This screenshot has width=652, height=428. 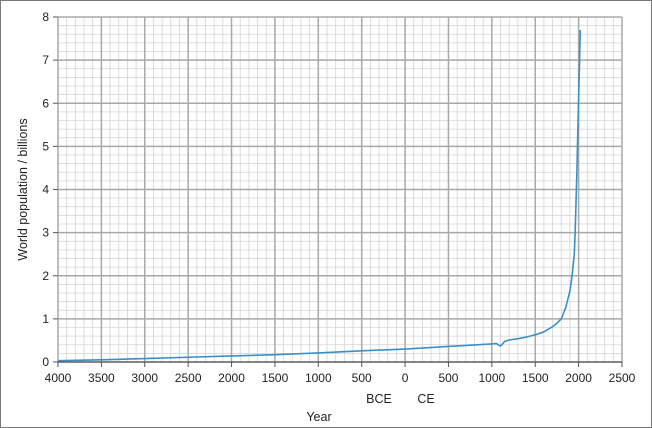 I want to click on x-tick-label: 3000, so click(x=144, y=378).